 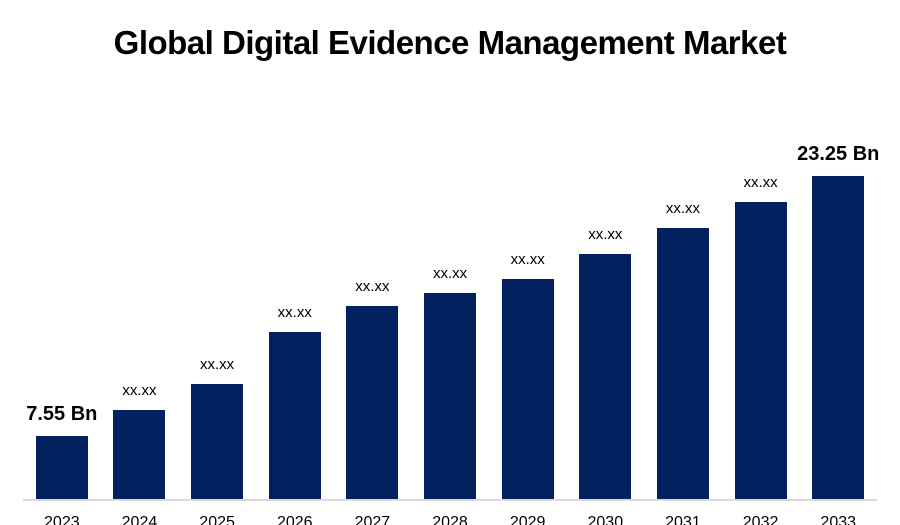 I want to click on bar-column-2025: xx.xx, so click(x=217, y=427).